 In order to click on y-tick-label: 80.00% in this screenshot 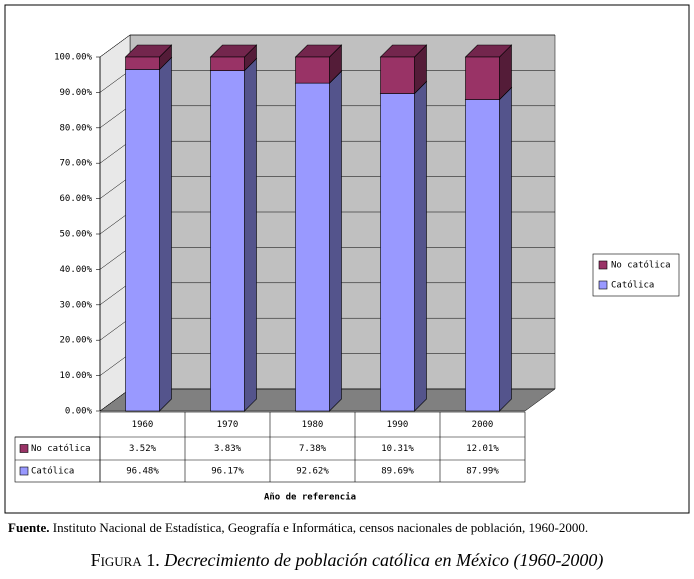, I will do `click(75, 128)`.